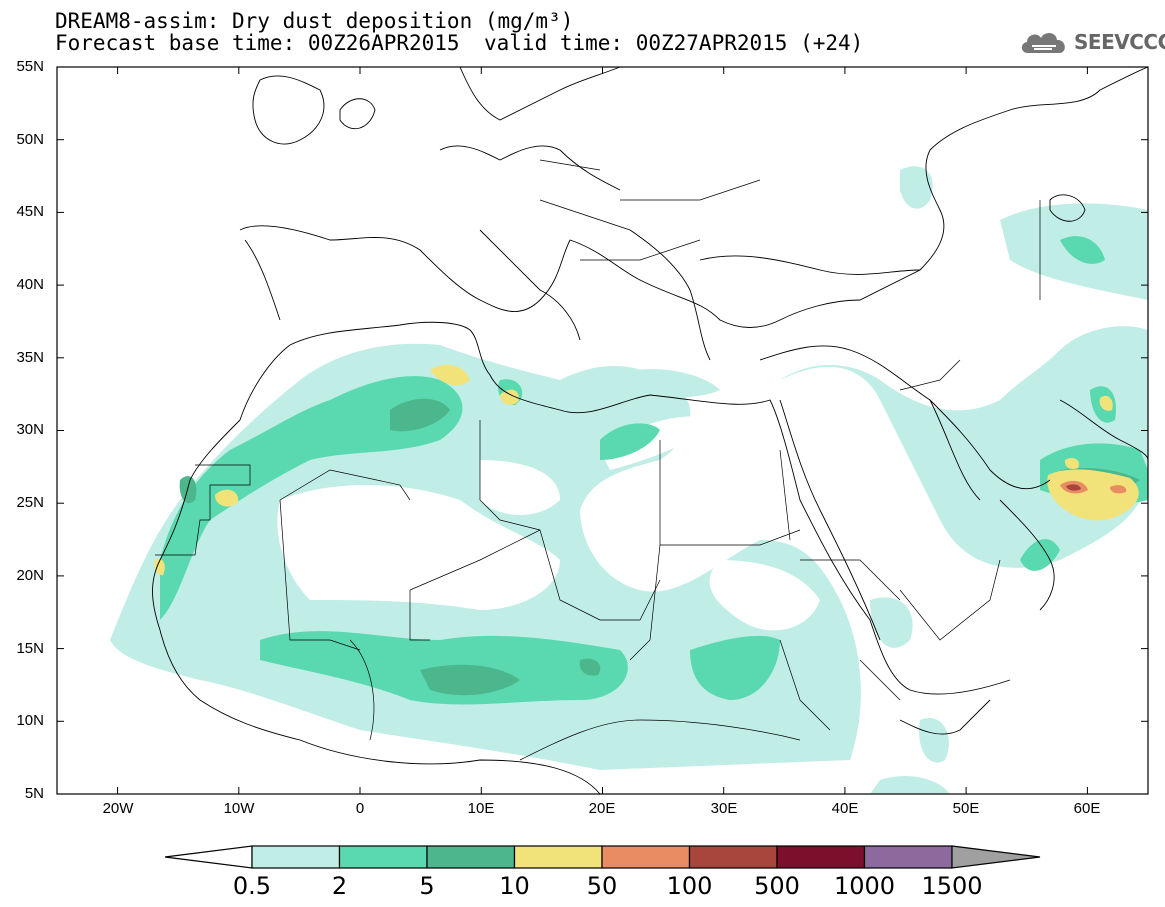 This screenshot has width=1165, height=907. I want to click on lat-label: 40N, so click(30, 284).